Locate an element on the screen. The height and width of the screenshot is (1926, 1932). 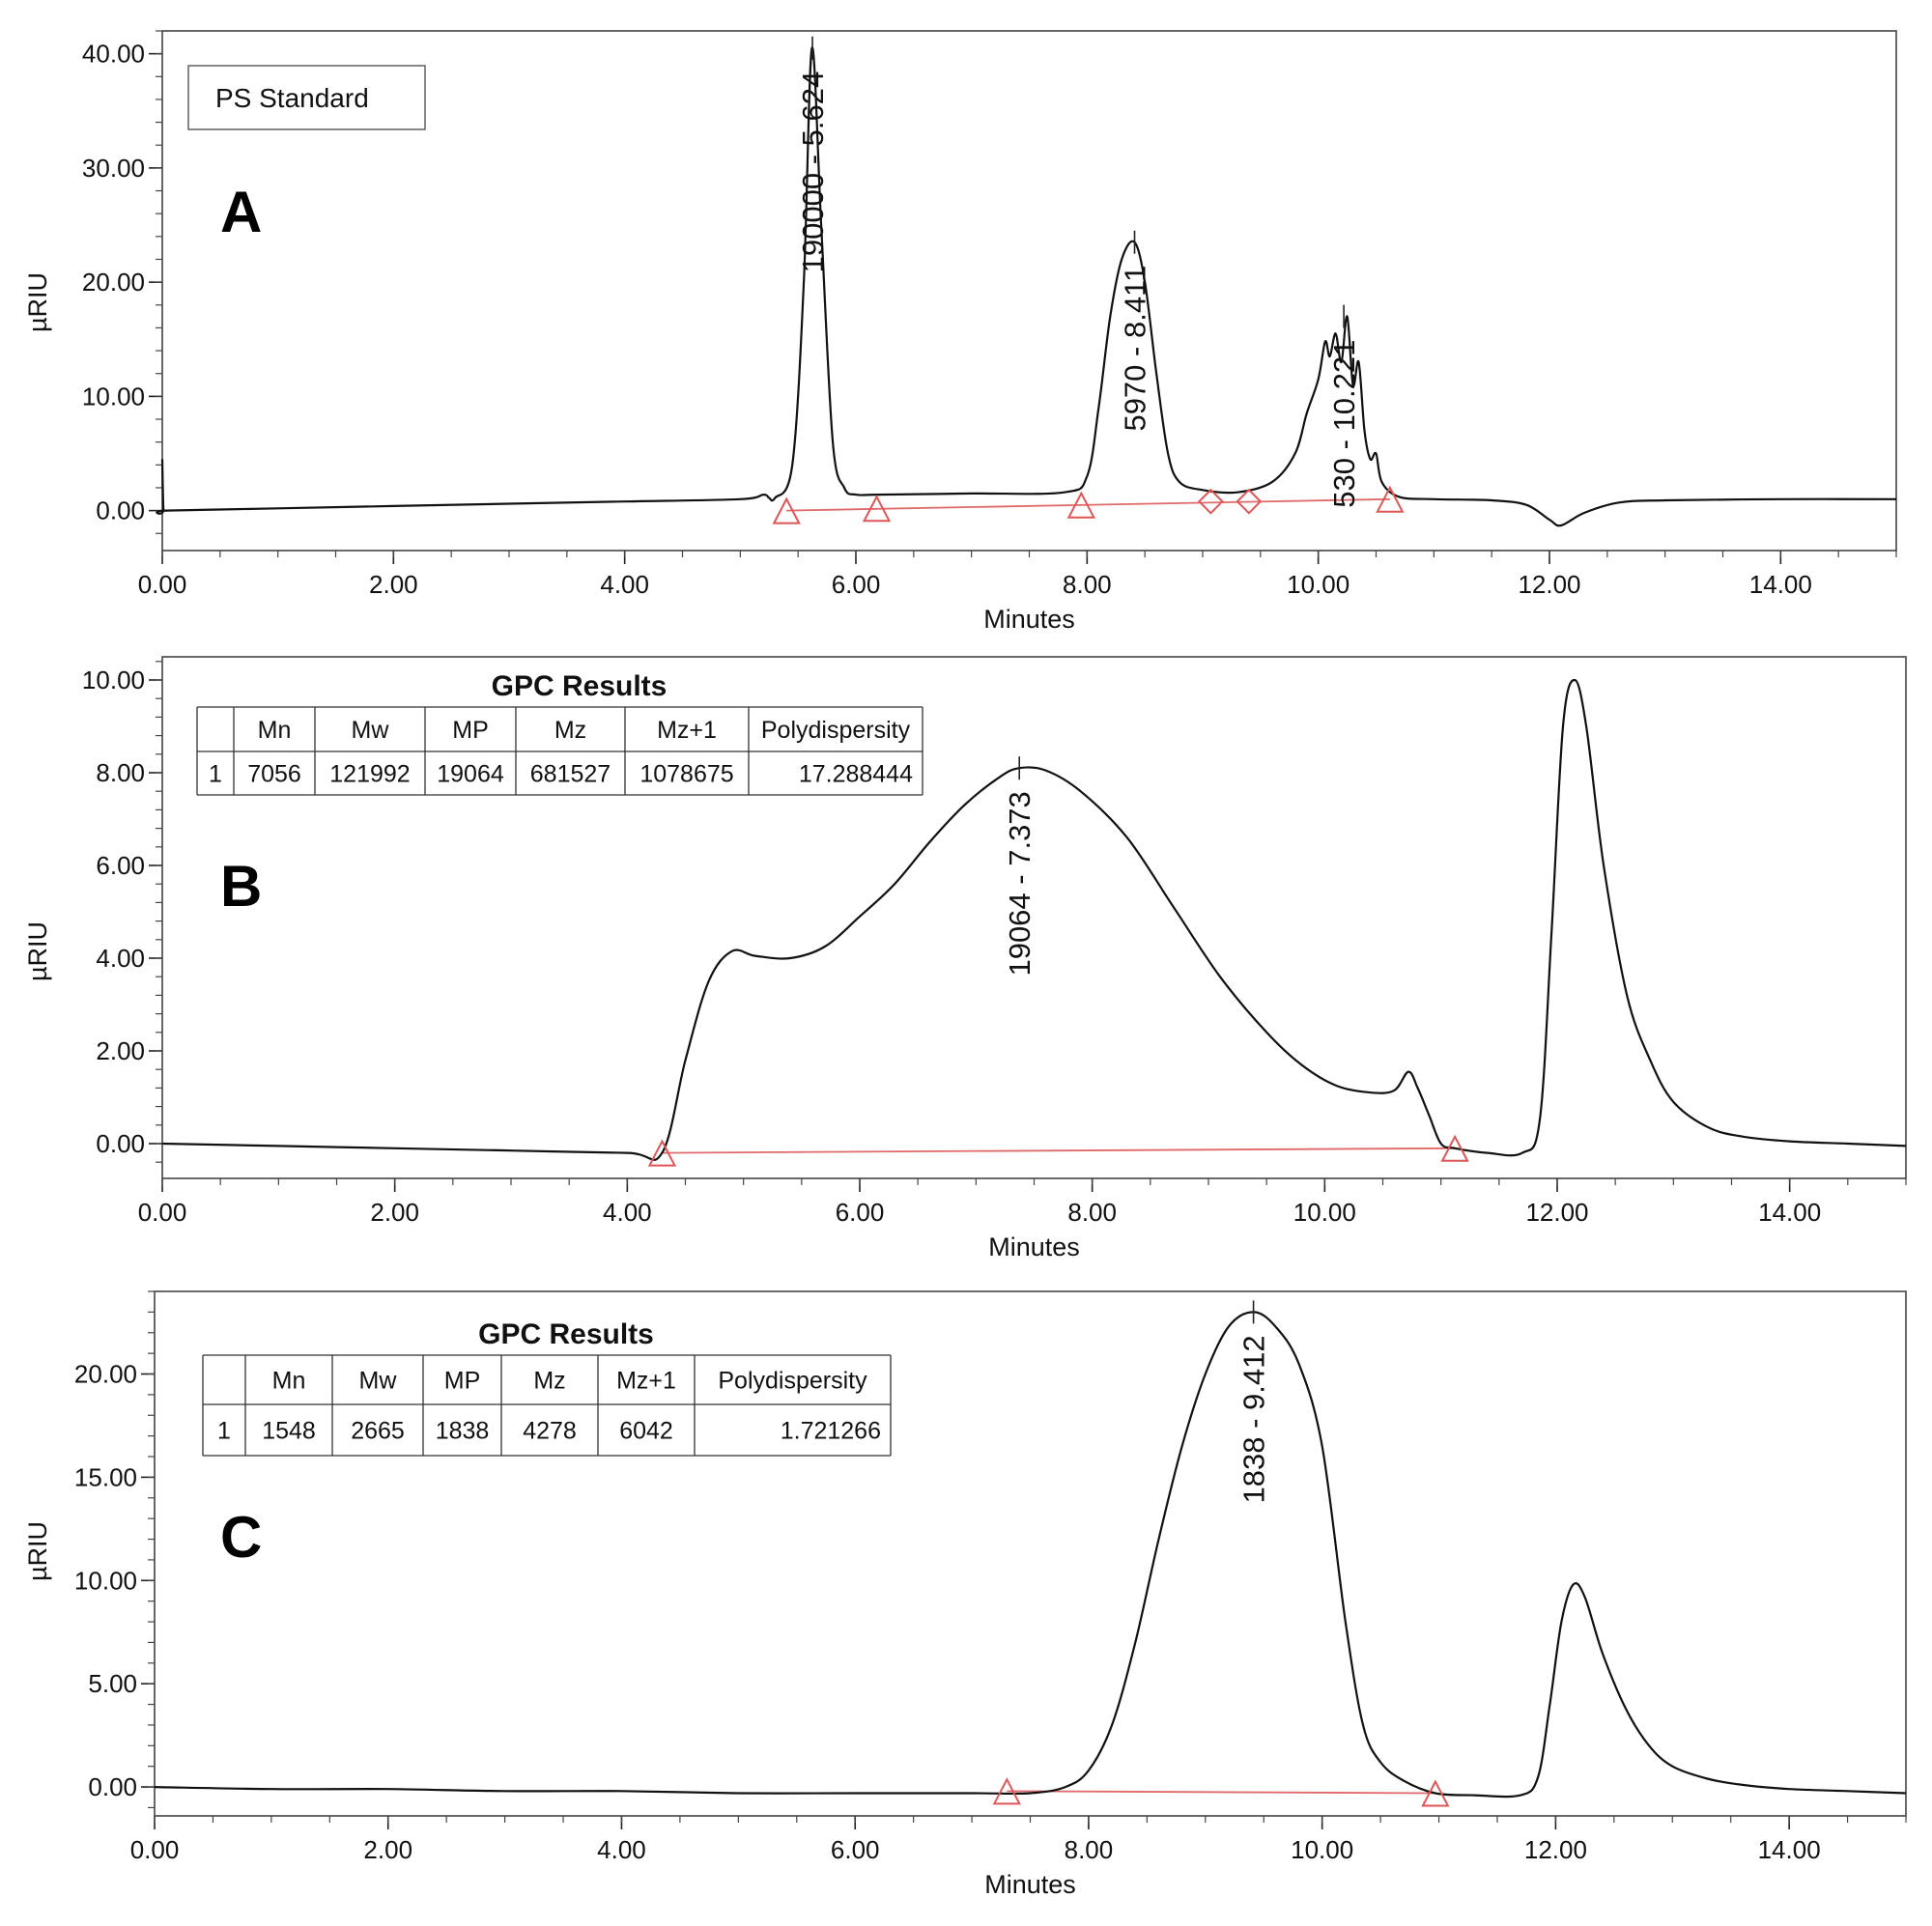
peak-label: 530 - 10.221 is located at coordinates (1344, 424).